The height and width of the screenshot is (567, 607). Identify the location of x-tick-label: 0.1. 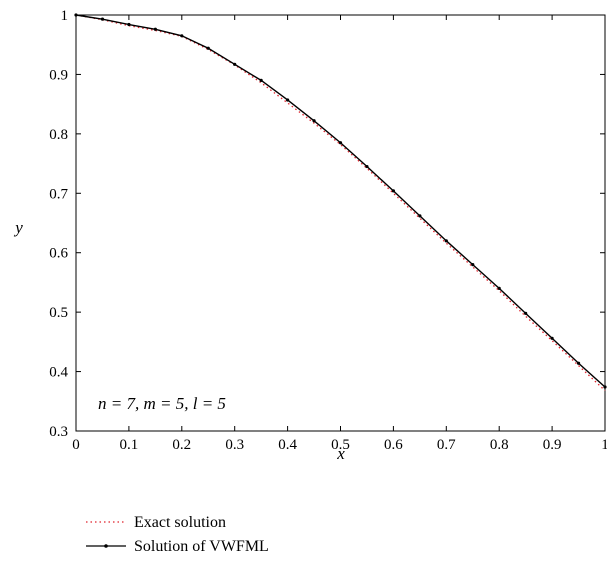
(129, 445).